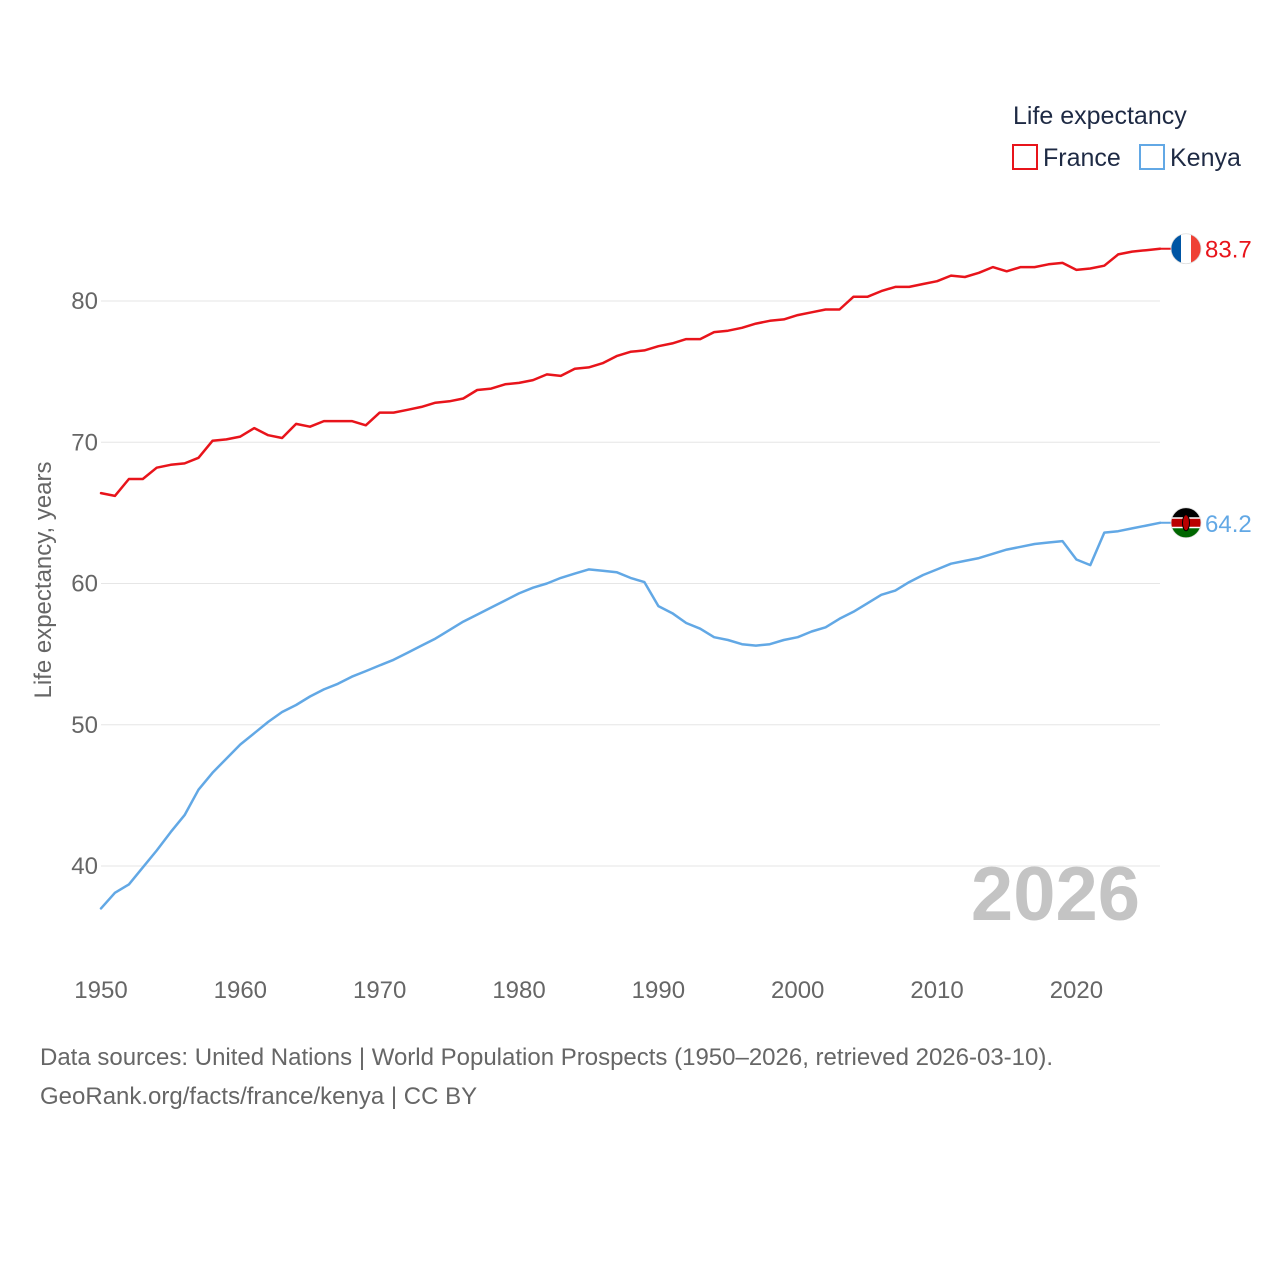 This screenshot has width=1280, height=1280. What do you see at coordinates (259, 1096) in the screenshot?
I see `footer-credit: GeoRank.org/facts/france/kenya | CC BY` at bounding box center [259, 1096].